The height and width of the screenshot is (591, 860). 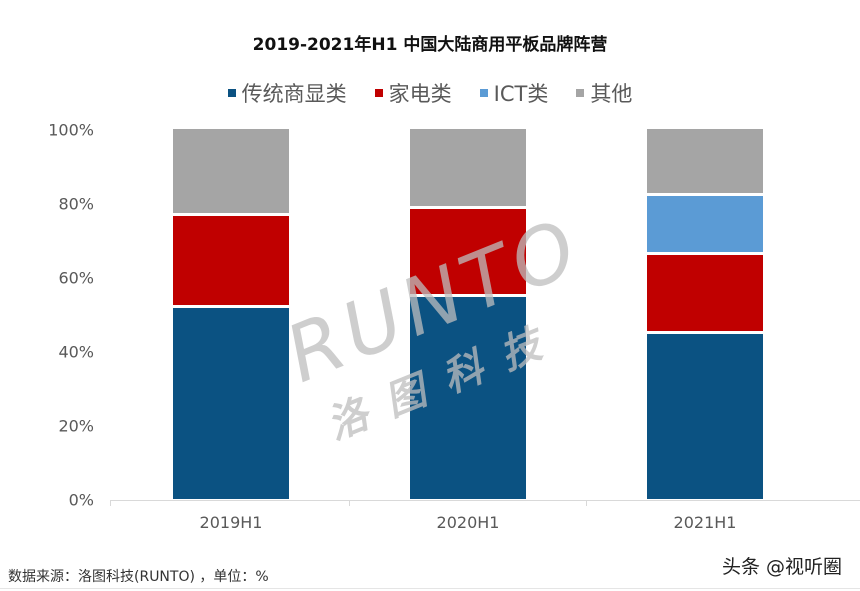 I want to click on legend-label: 传统商显类, so click(x=294, y=94).